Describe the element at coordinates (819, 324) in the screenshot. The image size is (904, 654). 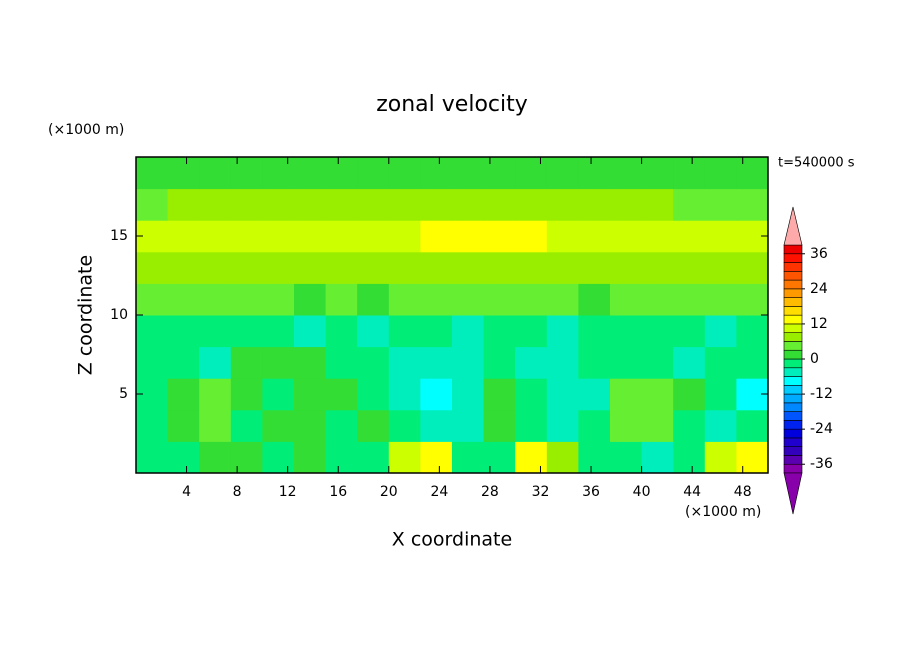
I see `colorbar-tick-label: 12` at that location.